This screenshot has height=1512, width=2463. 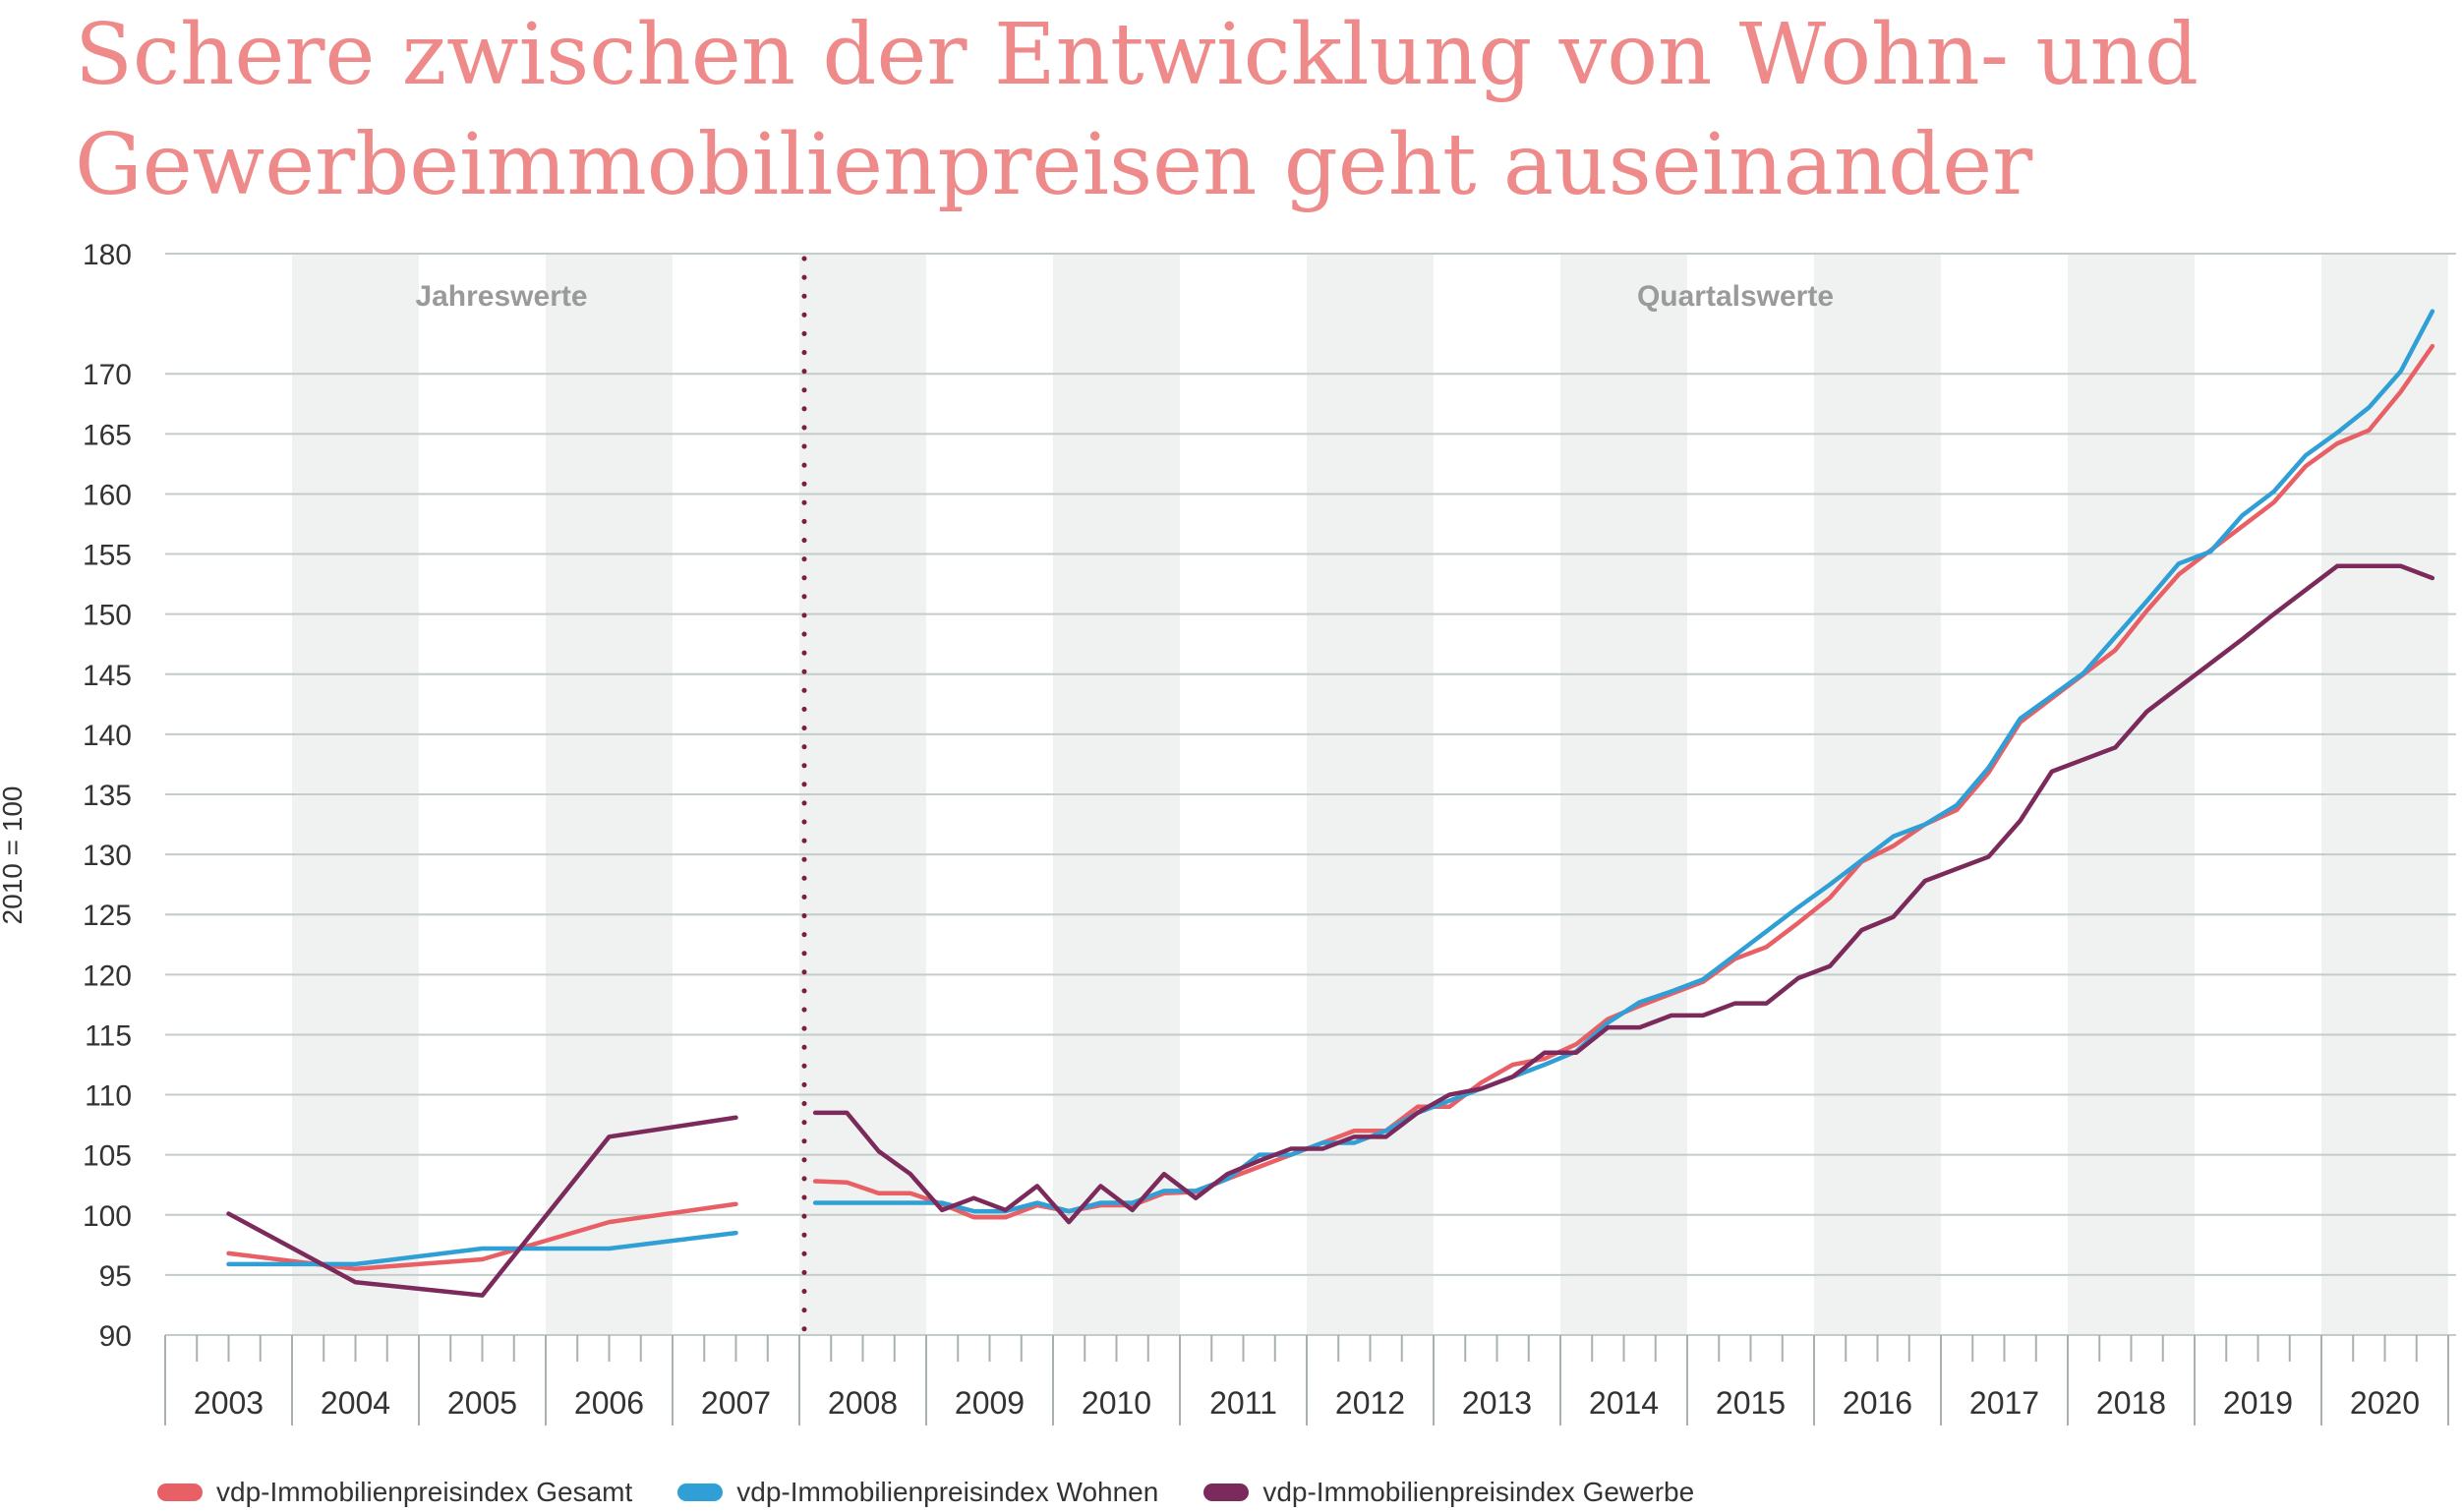 I want to click on x-tick-label: 2009, so click(x=990, y=1403).